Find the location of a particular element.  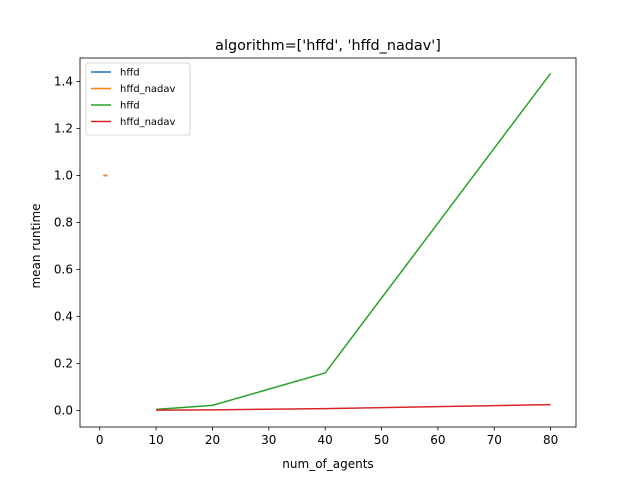

x-tick-label-60: 60 is located at coordinates (437, 440).